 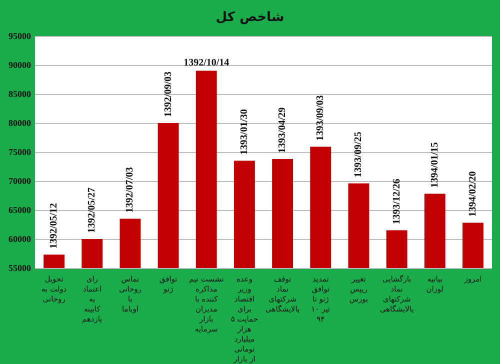 I want to click on y-tick-label: 60000, so click(x=20, y=239).